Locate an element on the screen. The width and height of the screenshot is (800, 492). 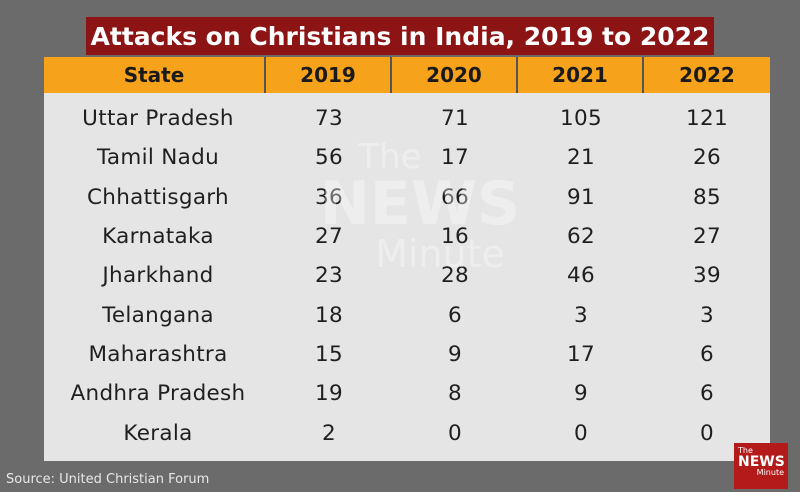
value-cell-2022: 0 is located at coordinates (707, 433).